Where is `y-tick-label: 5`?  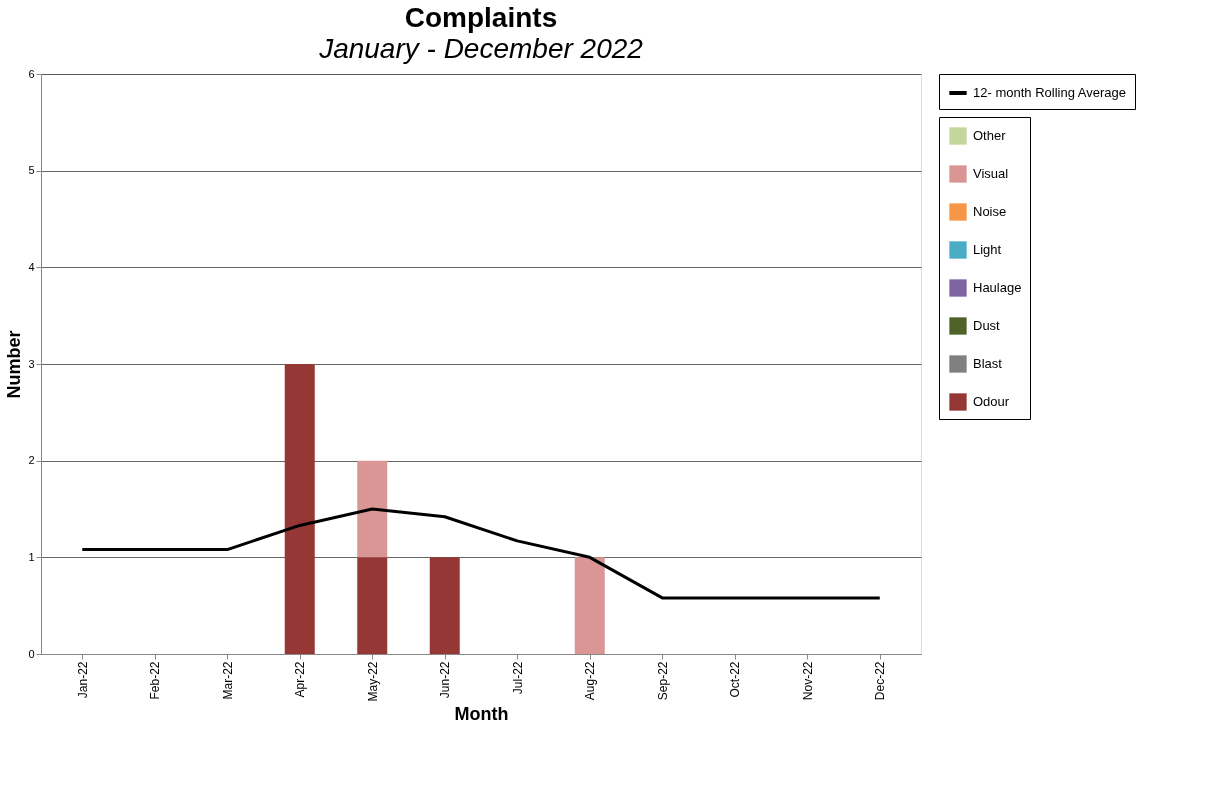 y-tick-label: 5 is located at coordinates (31, 170).